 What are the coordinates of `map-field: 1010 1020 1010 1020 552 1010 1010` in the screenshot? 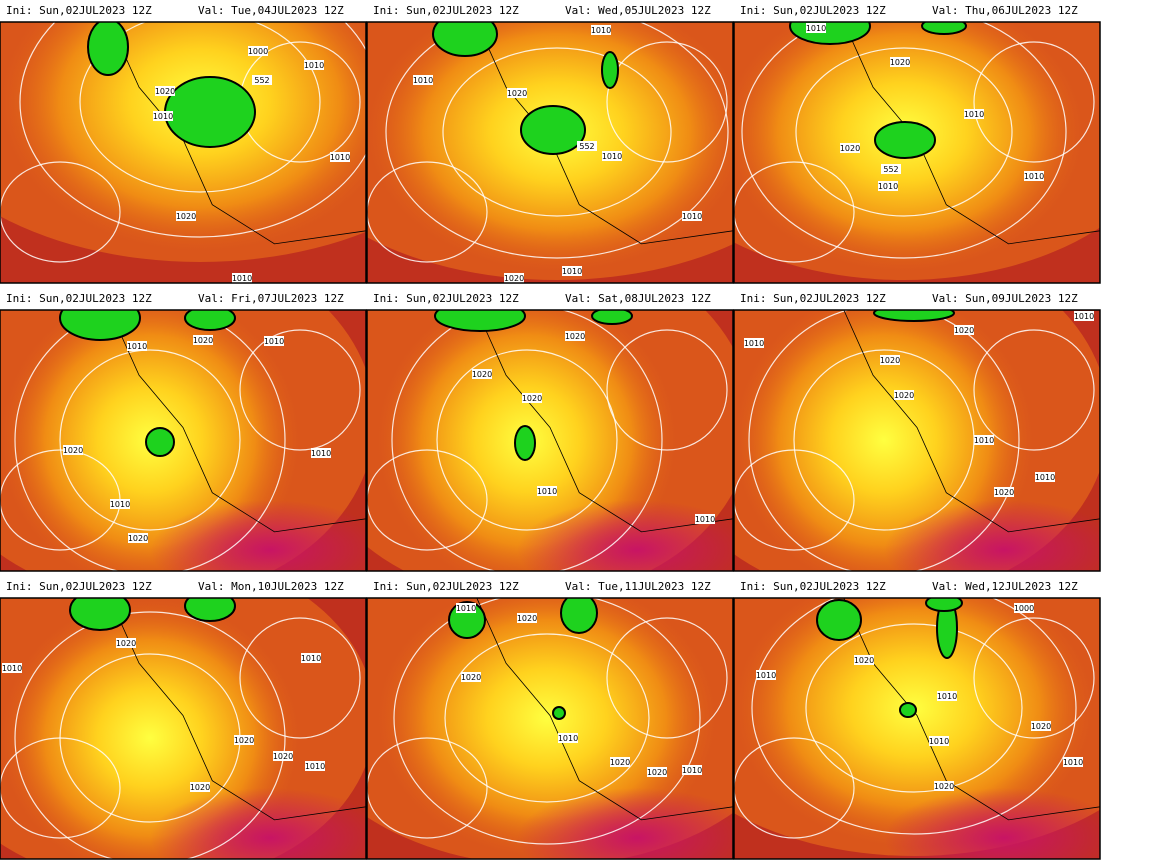 It's located at (917, 152).